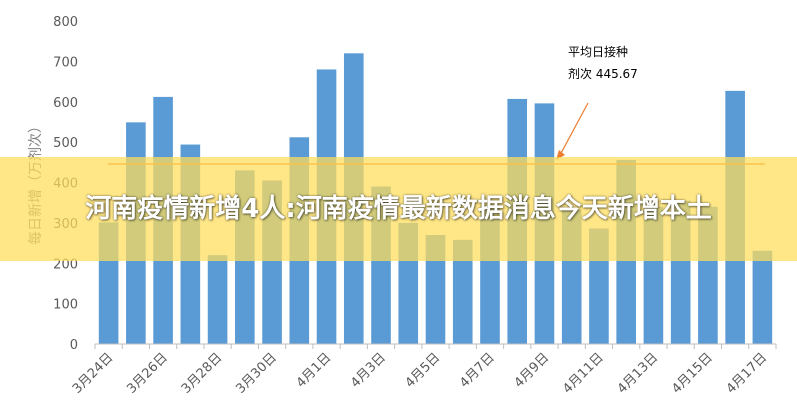  Describe the element at coordinates (583, 373) in the screenshot. I see `x-tick-label: 4月11日` at that location.